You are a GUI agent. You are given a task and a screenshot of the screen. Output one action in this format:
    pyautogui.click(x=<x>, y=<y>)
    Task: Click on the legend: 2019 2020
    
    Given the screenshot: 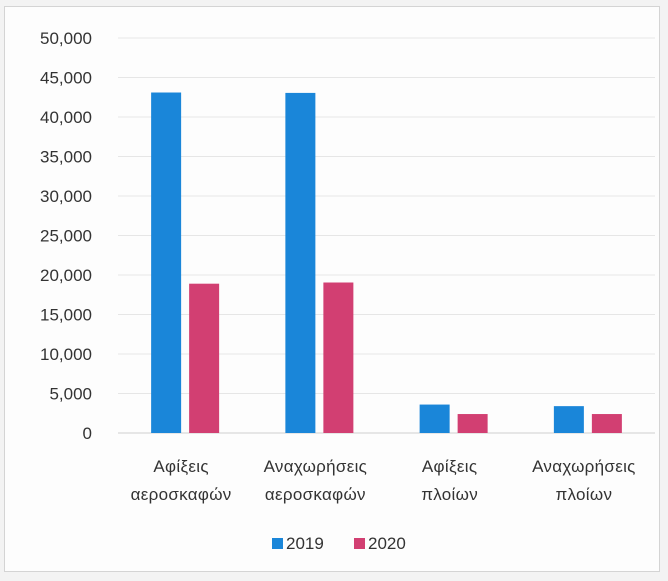 What is the action you would take?
    pyautogui.click(x=339, y=543)
    